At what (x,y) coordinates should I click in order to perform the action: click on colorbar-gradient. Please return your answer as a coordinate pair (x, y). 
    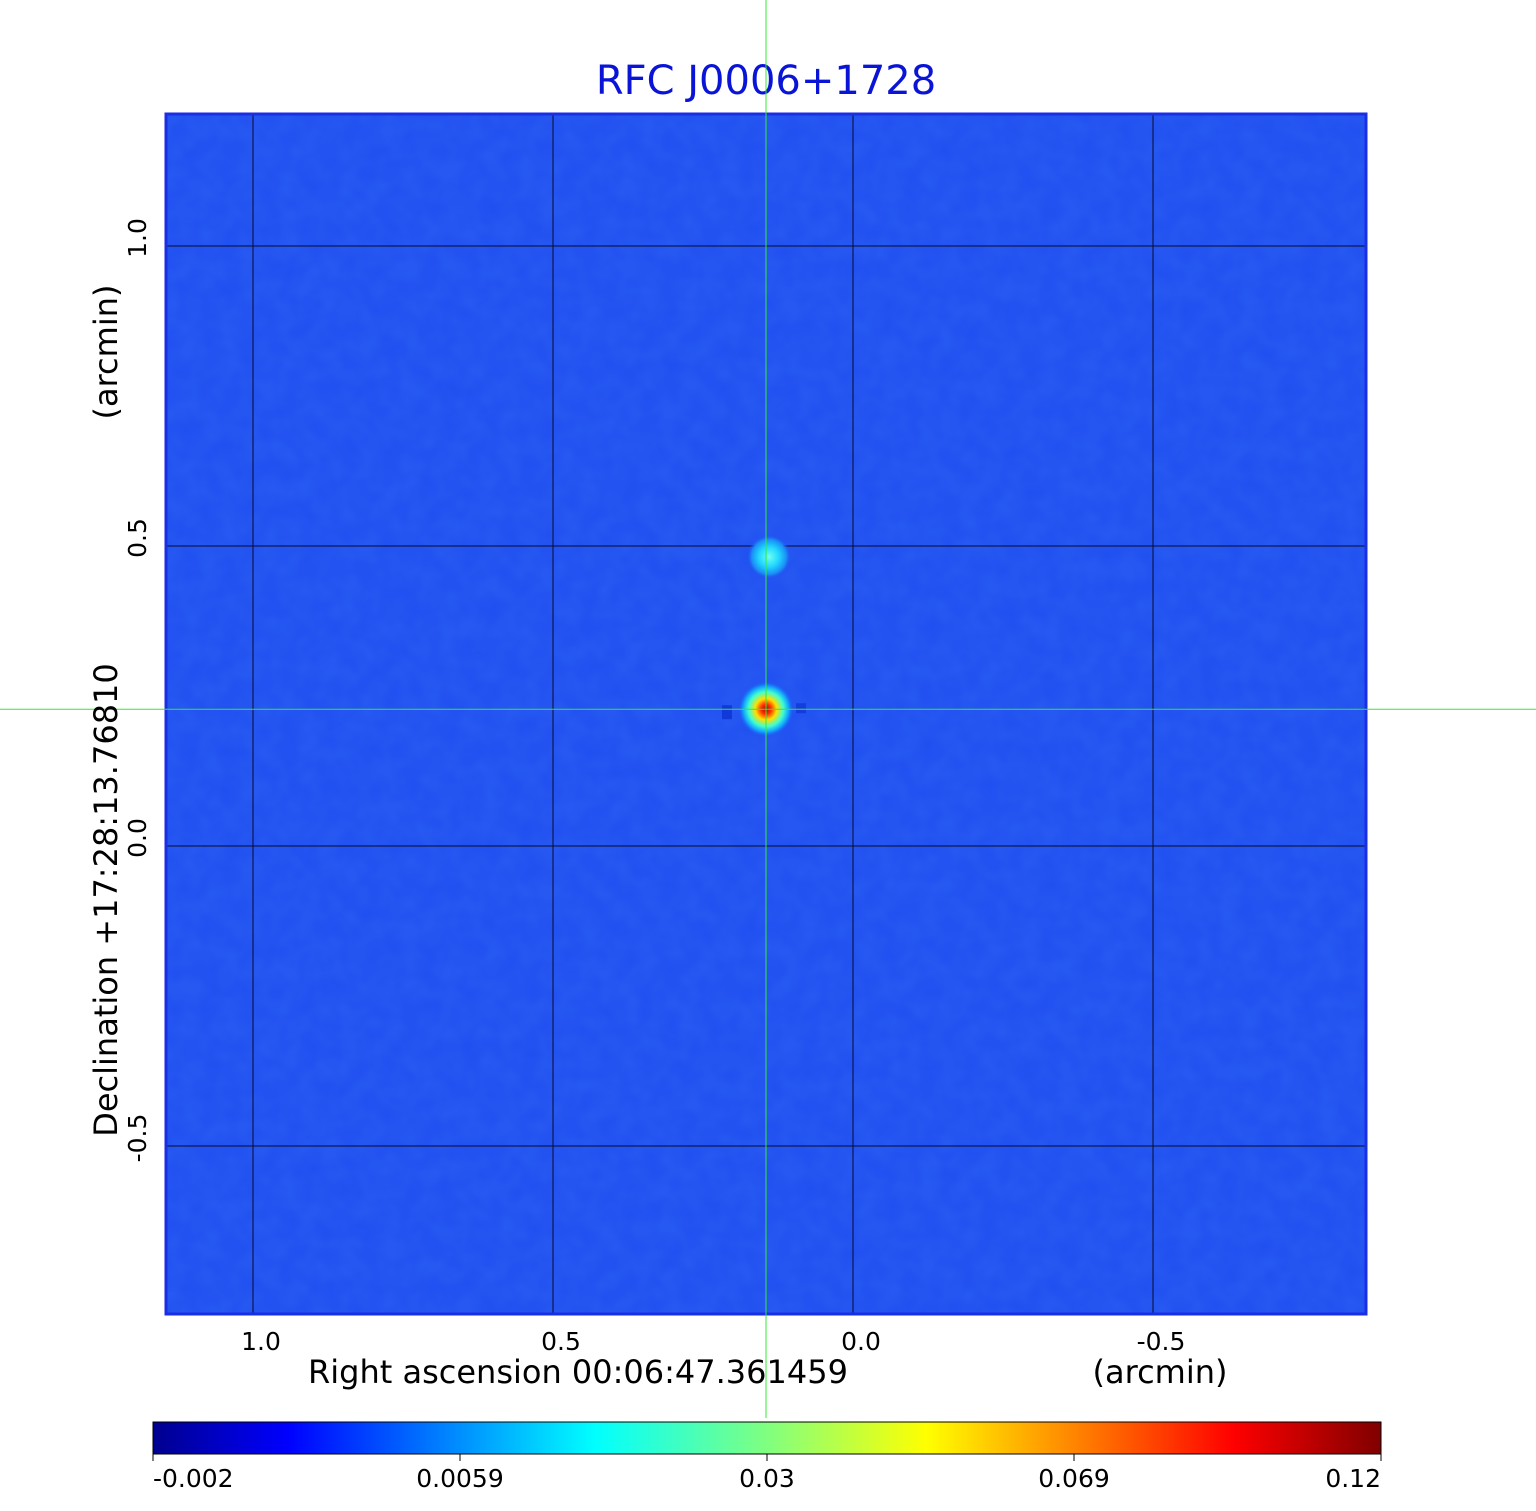
    Looking at the image, I should click on (767, 1438).